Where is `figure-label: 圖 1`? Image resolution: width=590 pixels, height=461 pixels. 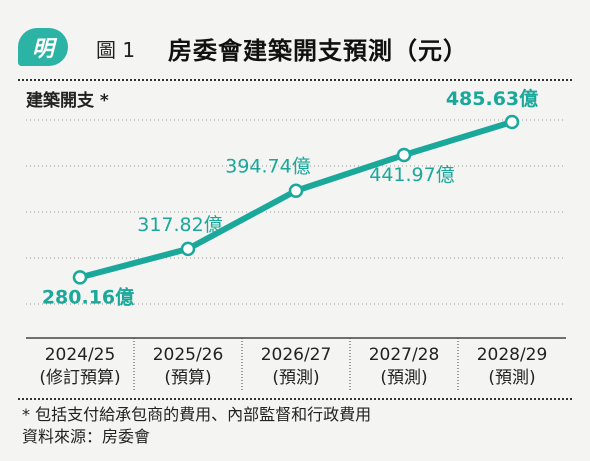
figure-label: 圖 1 is located at coordinates (116, 50).